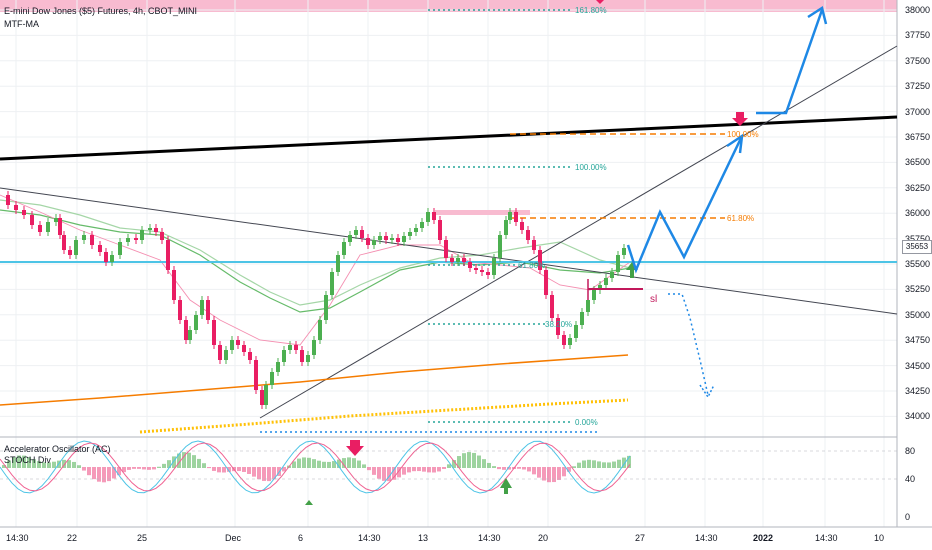 The image size is (932, 550). What do you see at coordinates (57, 449) in the screenshot?
I see `oscillator-title: Accelerator Oscillator (AC)` at bounding box center [57, 449].